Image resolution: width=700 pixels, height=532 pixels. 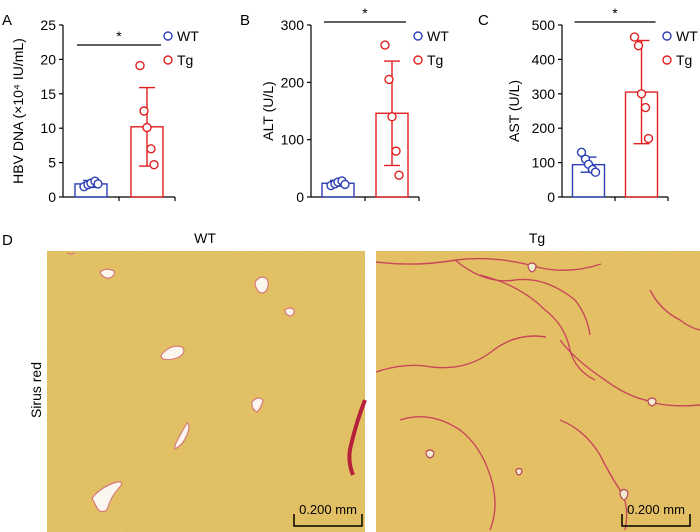 I want to click on stain-label: Sirus red, so click(x=36, y=390).